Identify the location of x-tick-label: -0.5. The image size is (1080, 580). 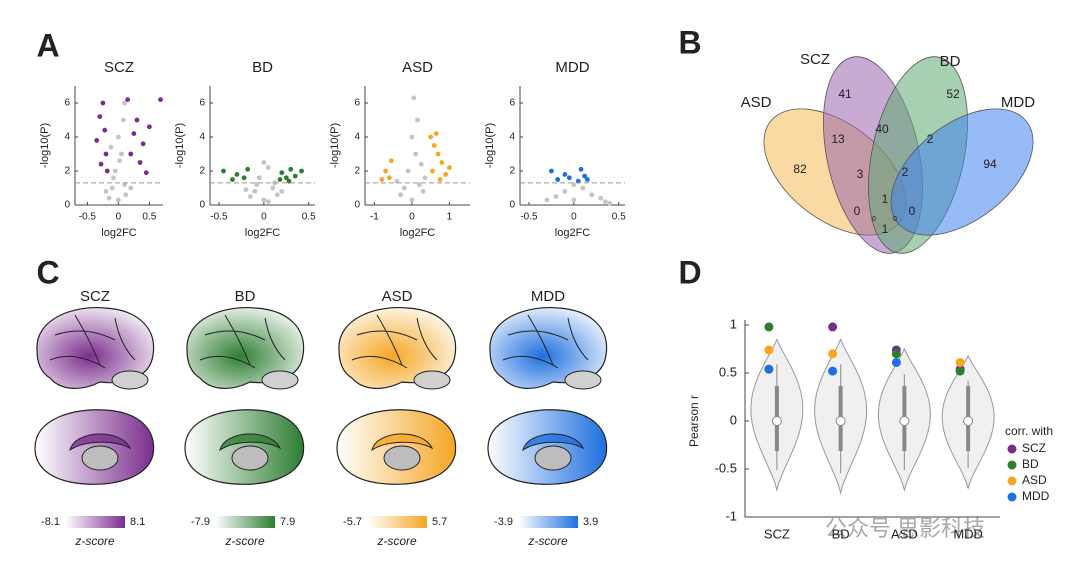
(219, 217).